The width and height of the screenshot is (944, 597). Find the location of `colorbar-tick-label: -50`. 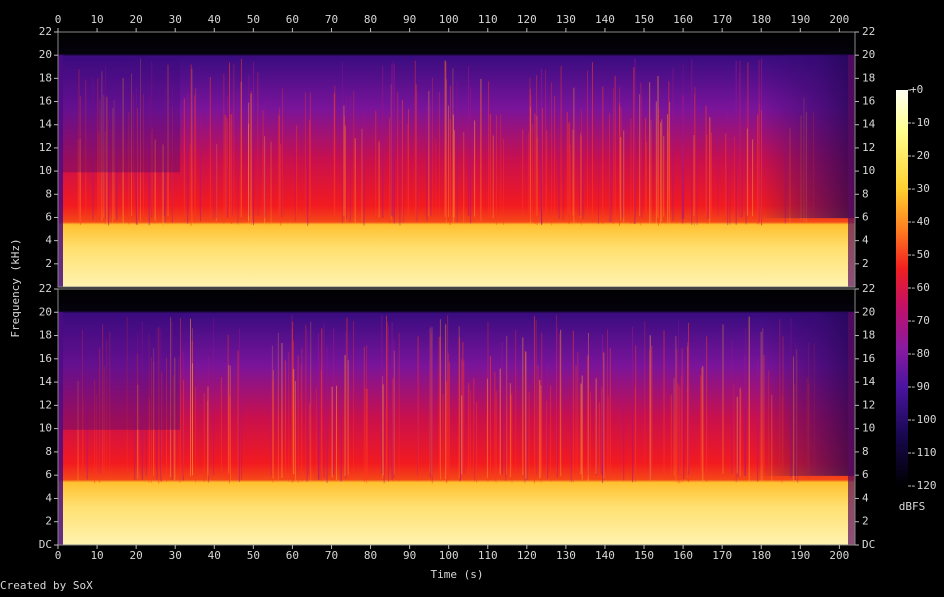

colorbar-tick-label: -50 is located at coordinates (920, 254).